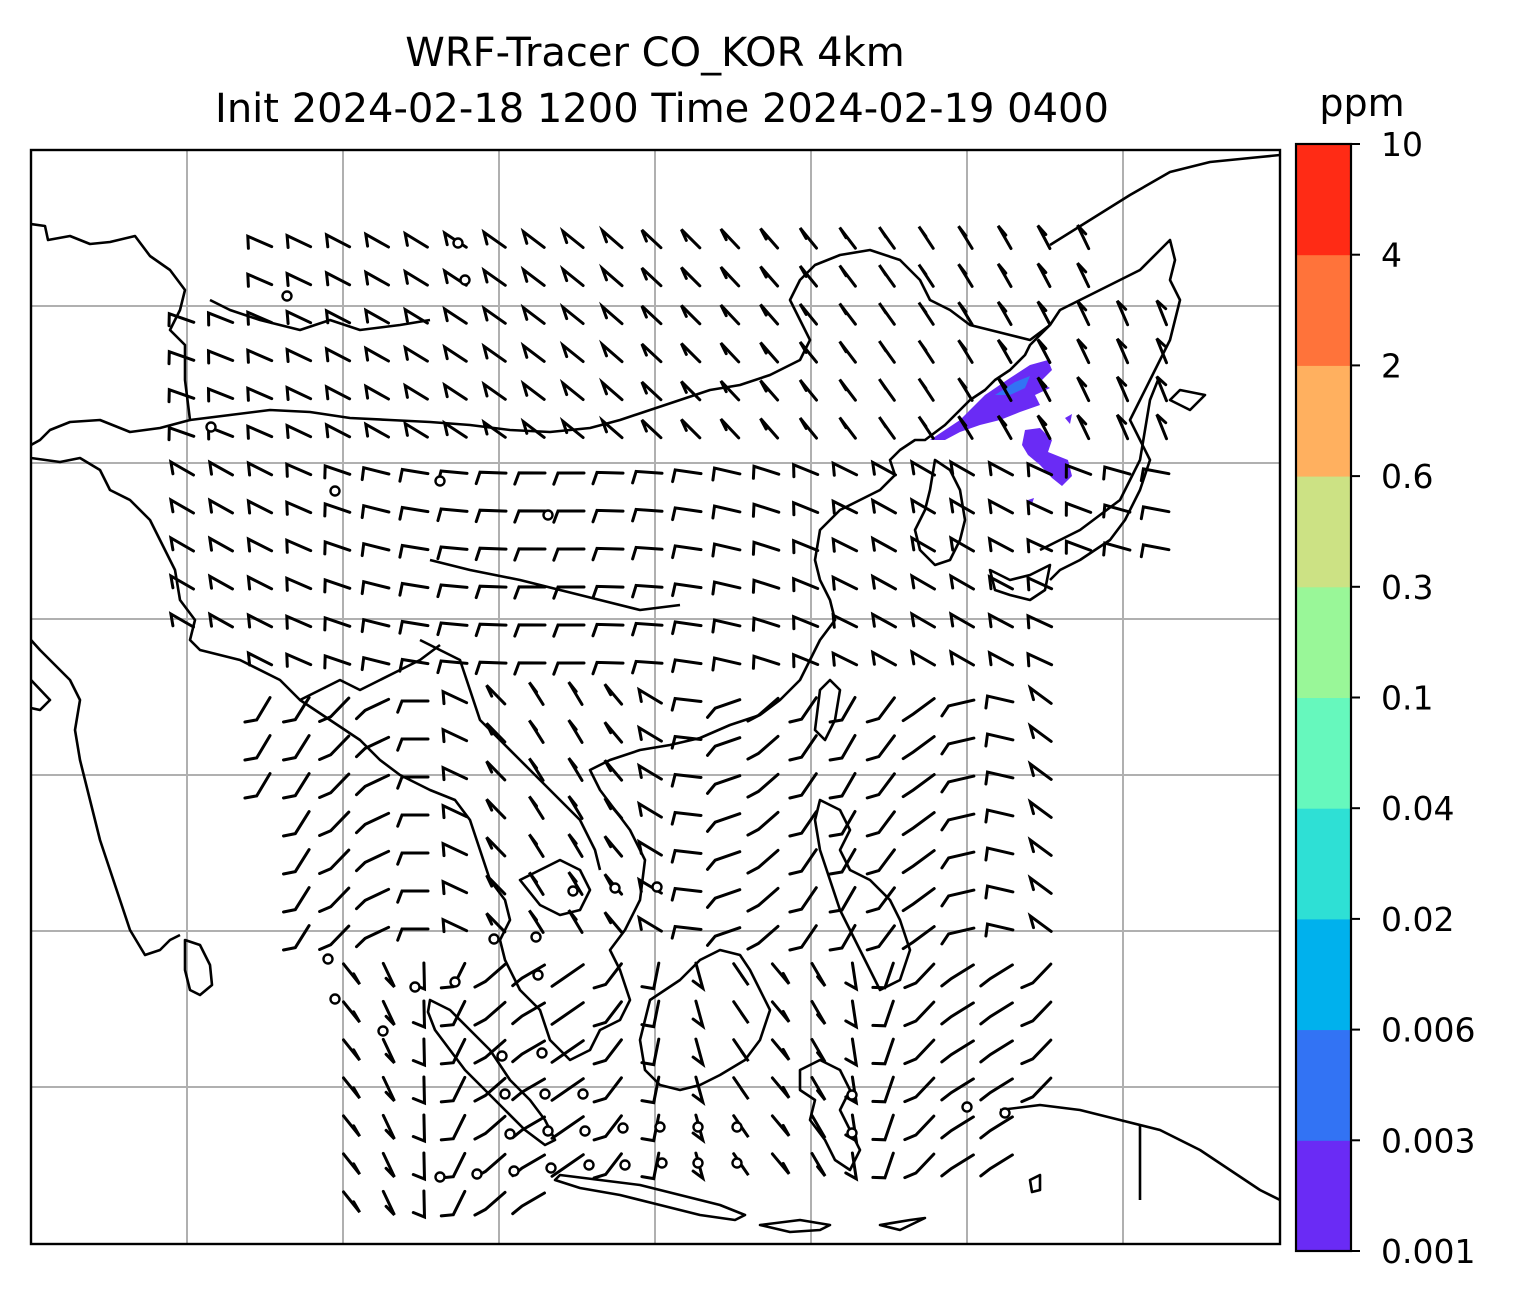 The image size is (1528, 1306). What do you see at coordinates (1428, 1030) in the screenshot?
I see `colorbar-tick-label: 0.006` at bounding box center [1428, 1030].